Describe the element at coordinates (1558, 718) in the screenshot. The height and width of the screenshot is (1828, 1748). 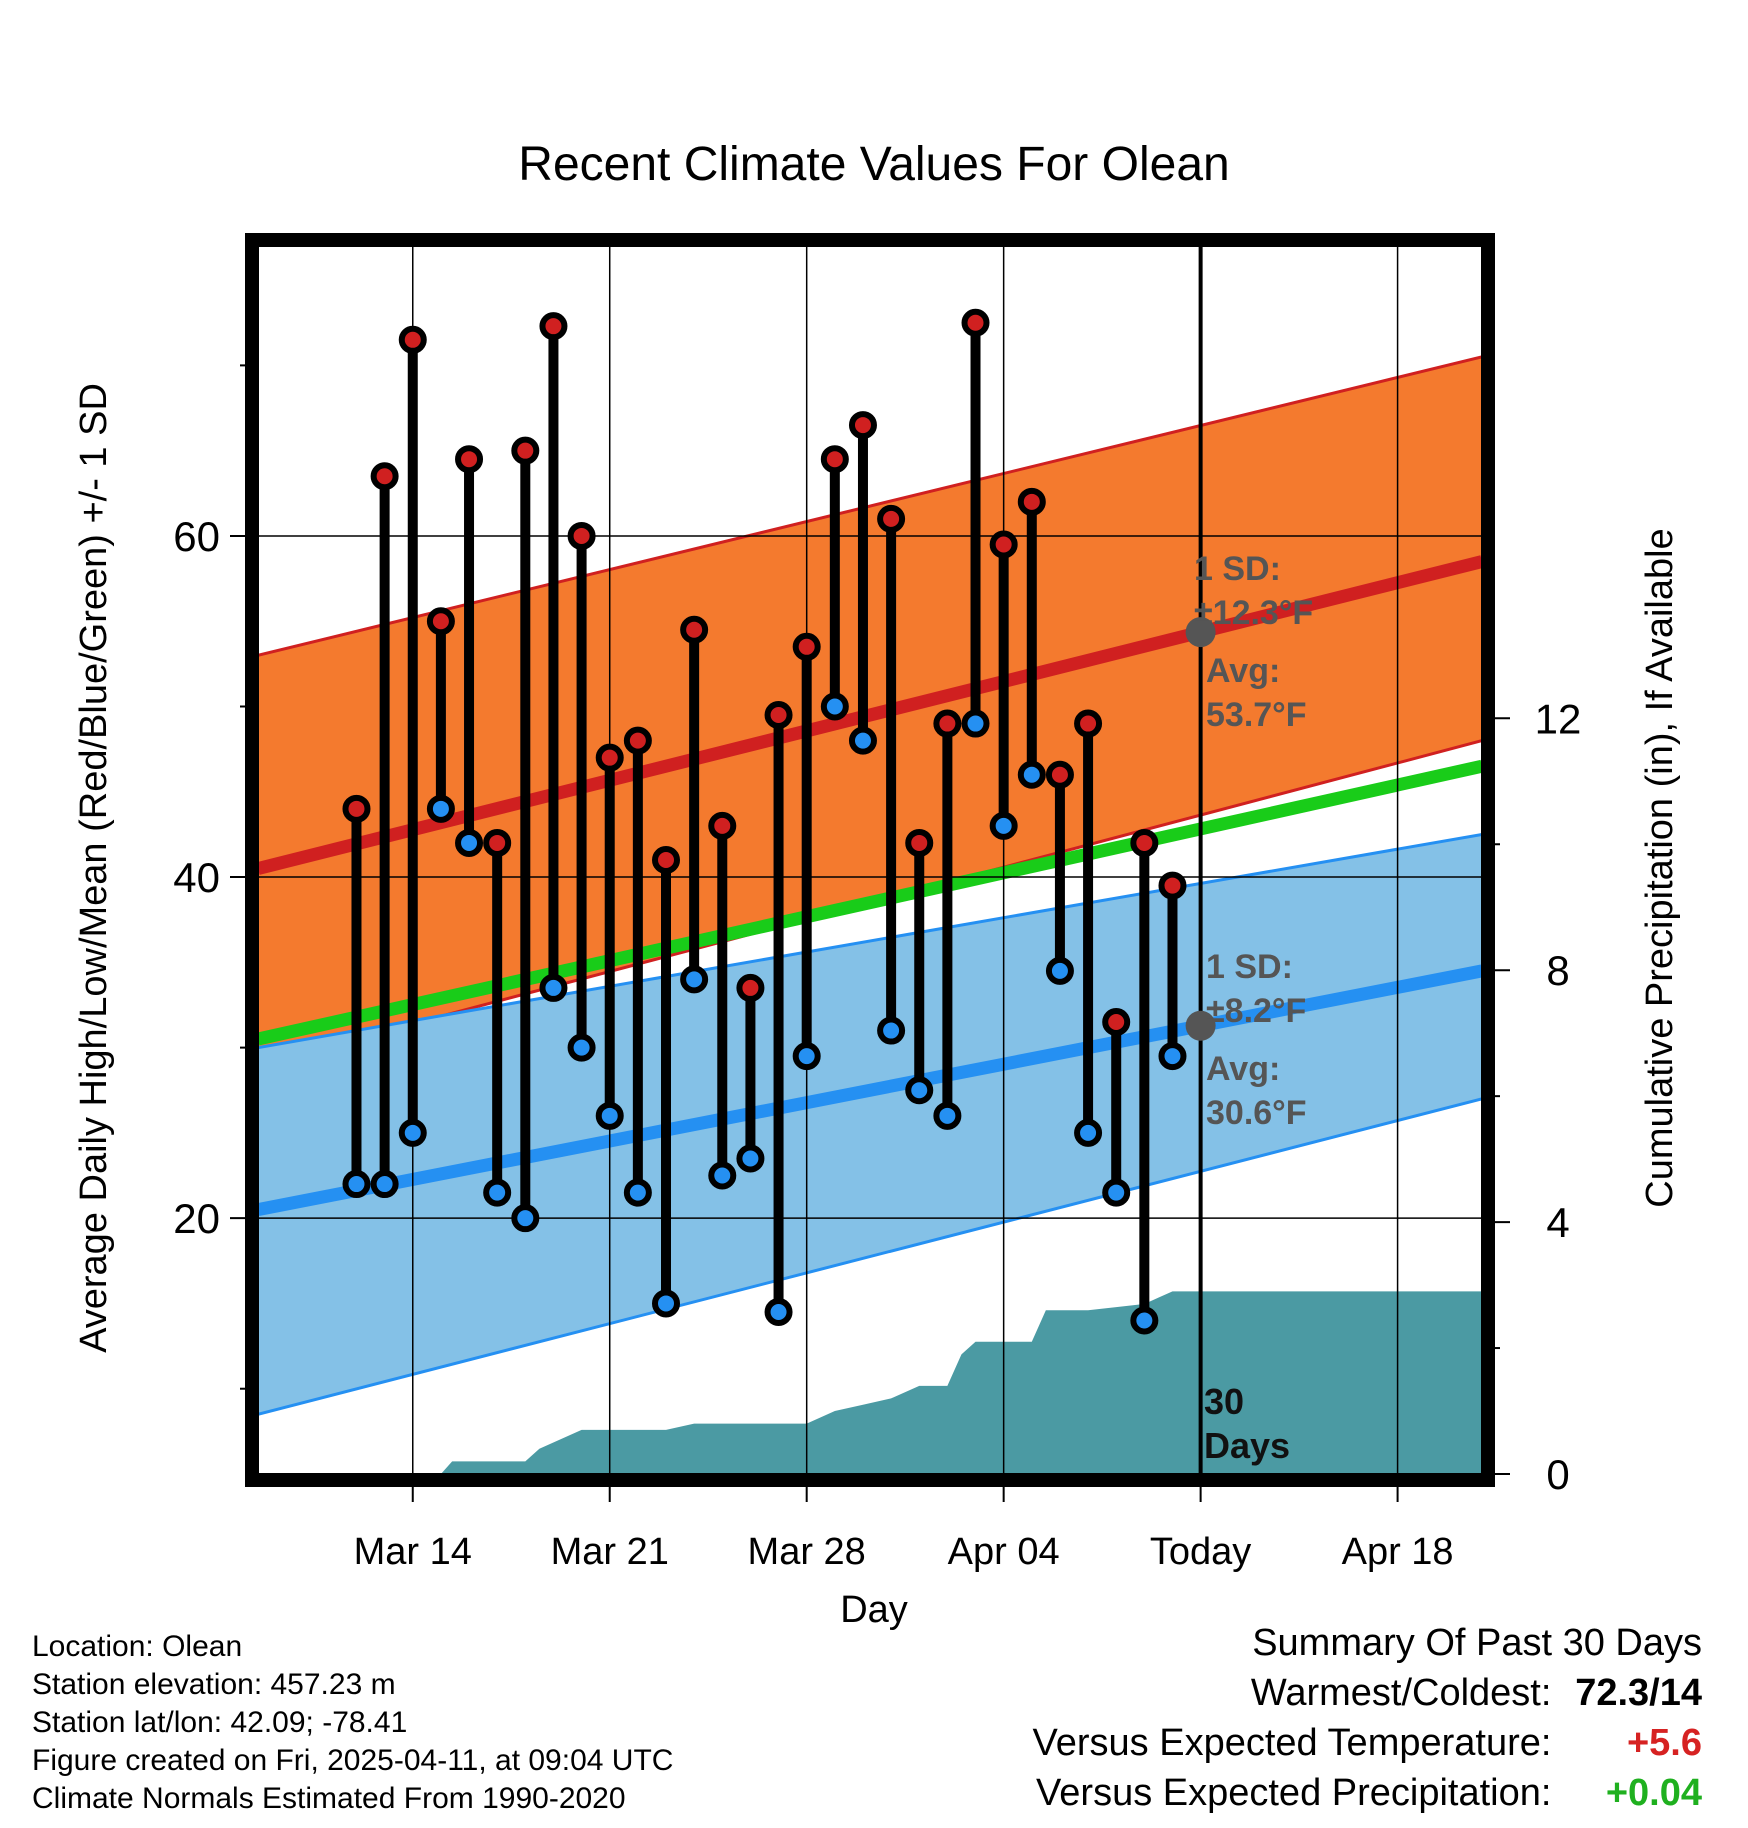
I see `y2-tick-label: 12` at that location.